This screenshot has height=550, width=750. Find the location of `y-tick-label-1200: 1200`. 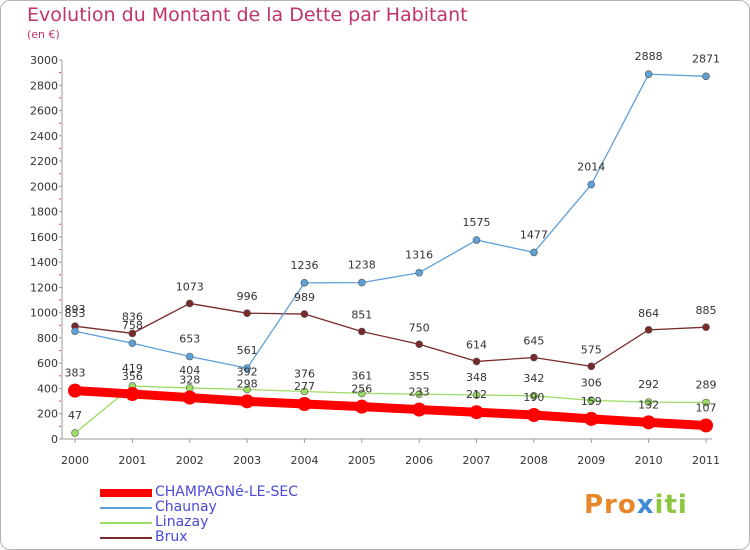

y-tick-label-1200: 1200 is located at coordinates (44, 287).